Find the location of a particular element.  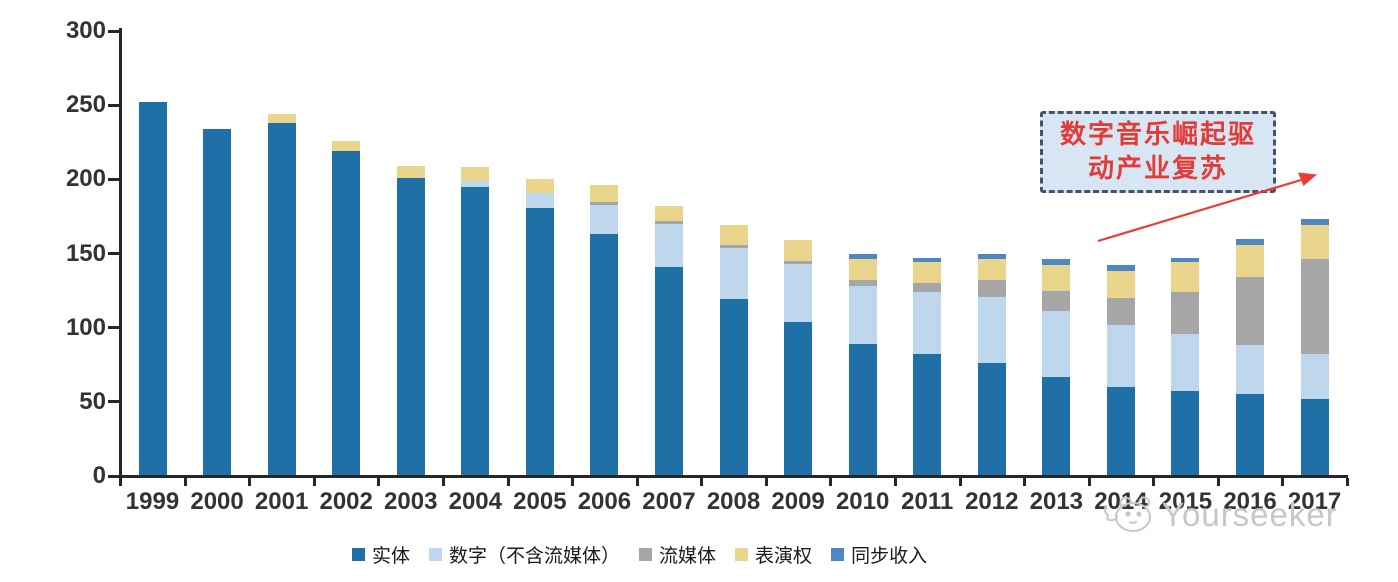

watermark-logo-icon is located at coordinates (1127, 514).